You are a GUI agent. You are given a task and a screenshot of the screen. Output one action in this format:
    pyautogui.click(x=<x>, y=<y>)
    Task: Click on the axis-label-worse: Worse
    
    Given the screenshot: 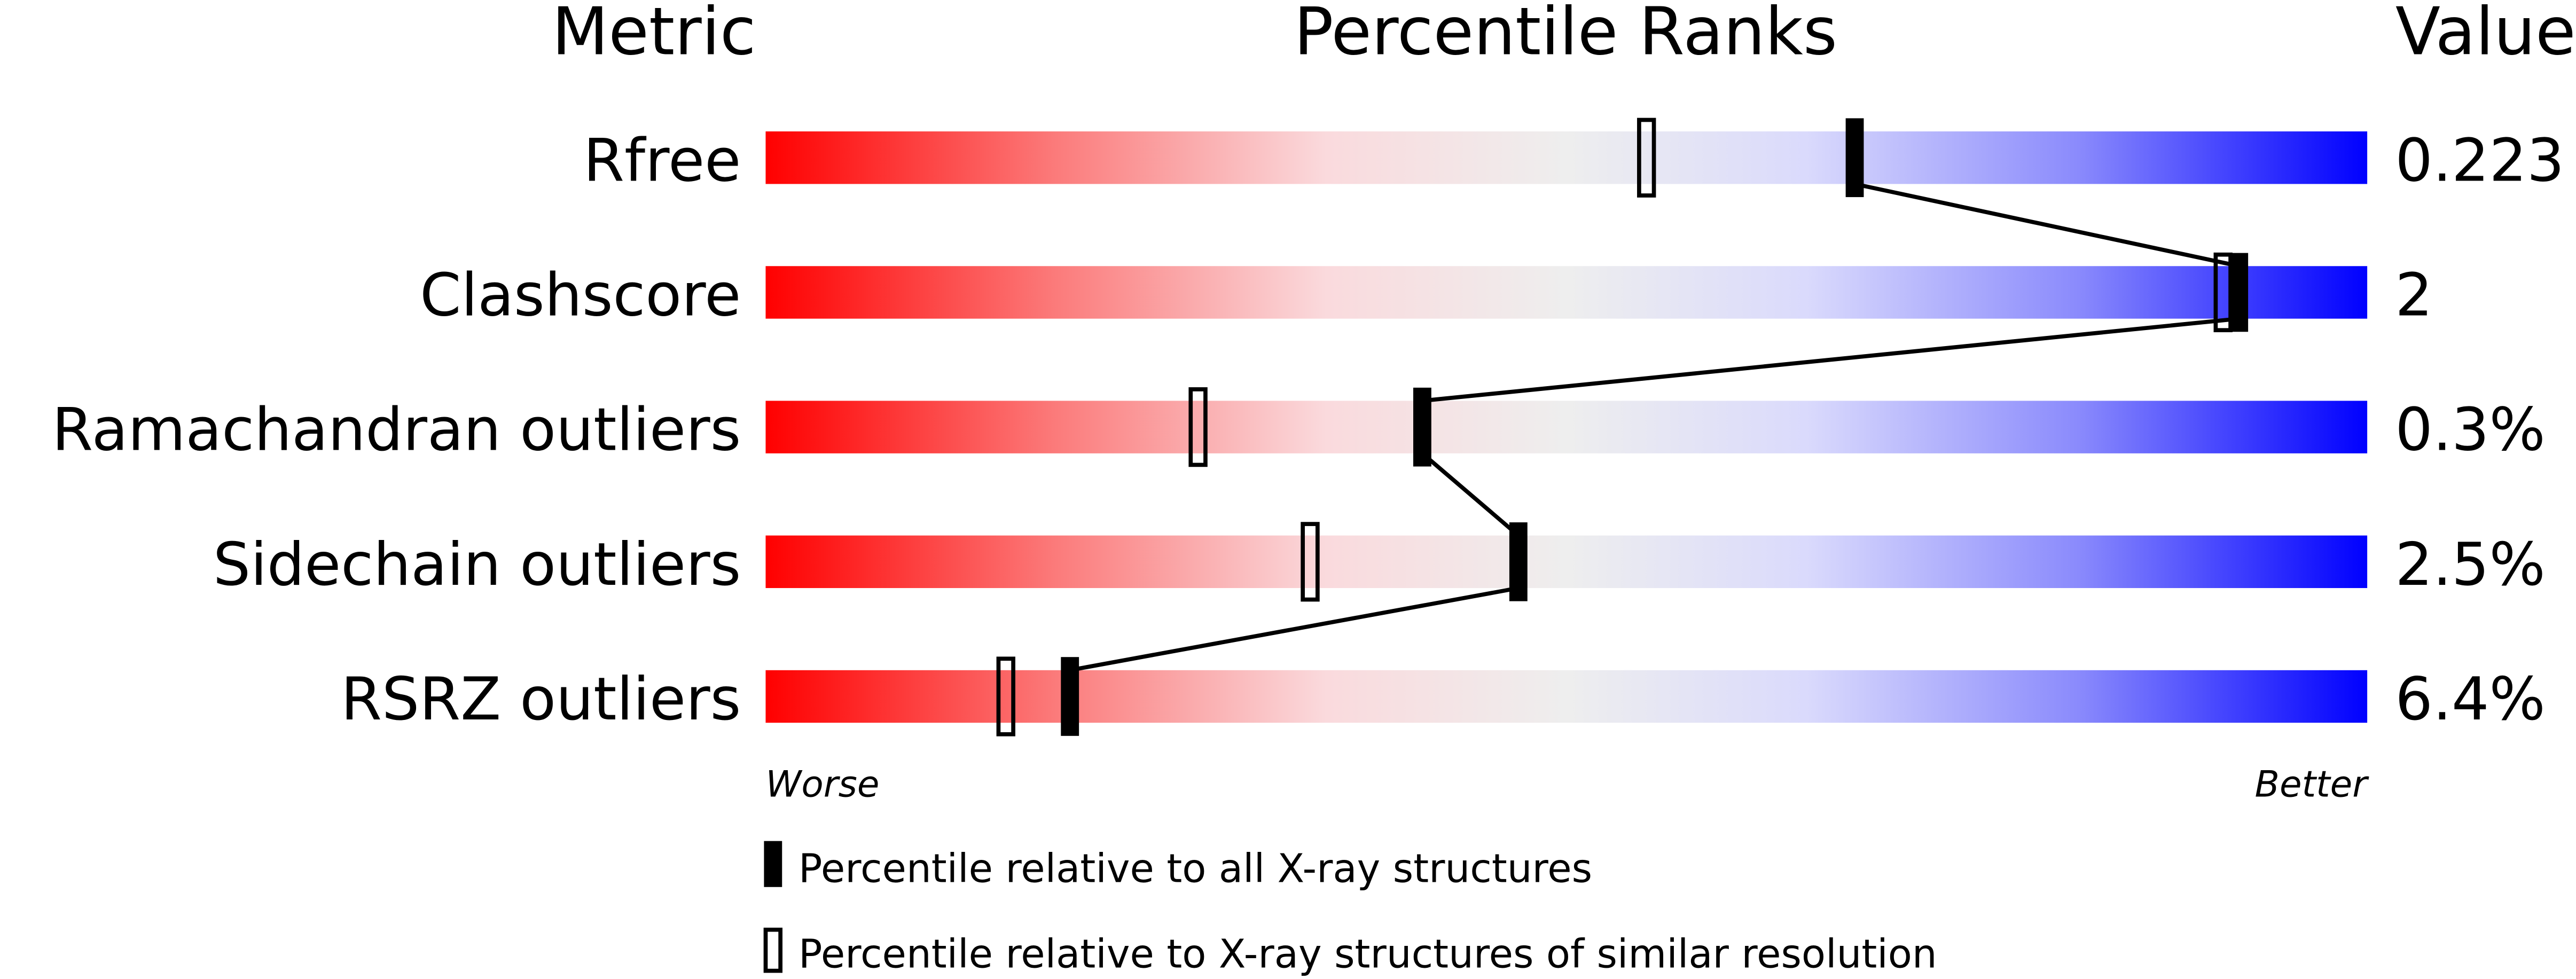 What is the action you would take?
    pyautogui.click(x=822, y=784)
    